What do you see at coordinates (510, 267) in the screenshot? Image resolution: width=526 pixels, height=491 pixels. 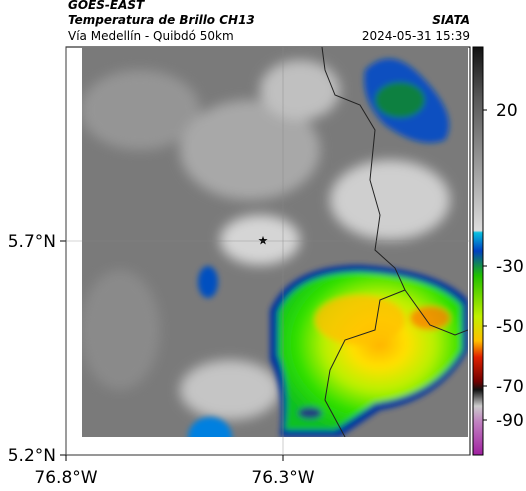 I see `cbar-label: -30` at bounding box center [510, 267].